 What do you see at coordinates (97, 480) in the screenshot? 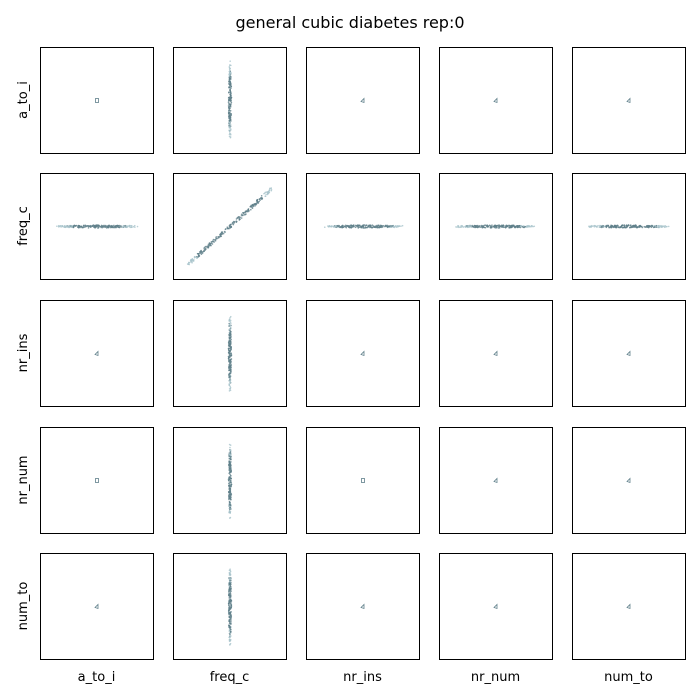
I see `panel-nr_num-vs-a_to_i` at bounding box center [97, 480].